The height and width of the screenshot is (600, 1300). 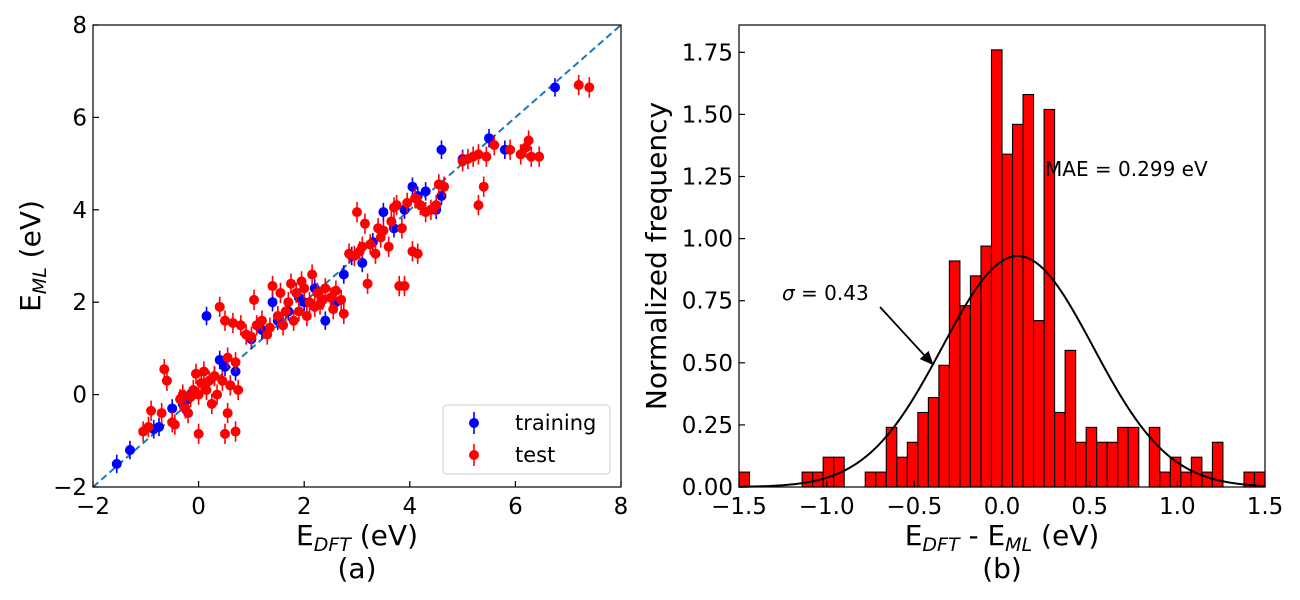 I want to click on x-tick-label: 1.5, so click(x=1265, y=507).